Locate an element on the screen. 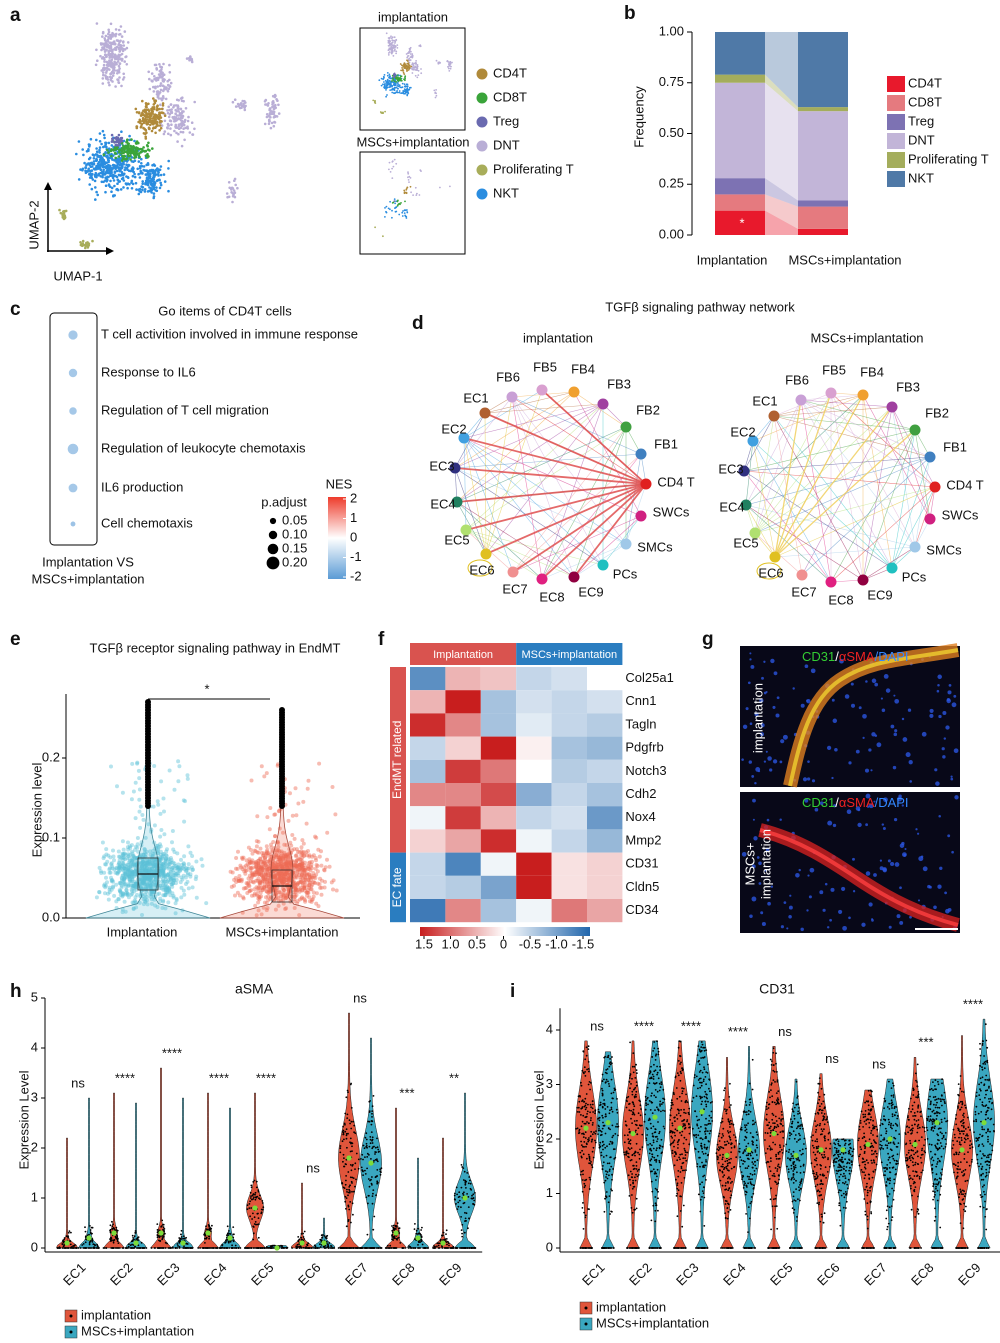 This screenshot has height=1343, width=1000. node-label: CD4 T is located at coordinates (675, 481).